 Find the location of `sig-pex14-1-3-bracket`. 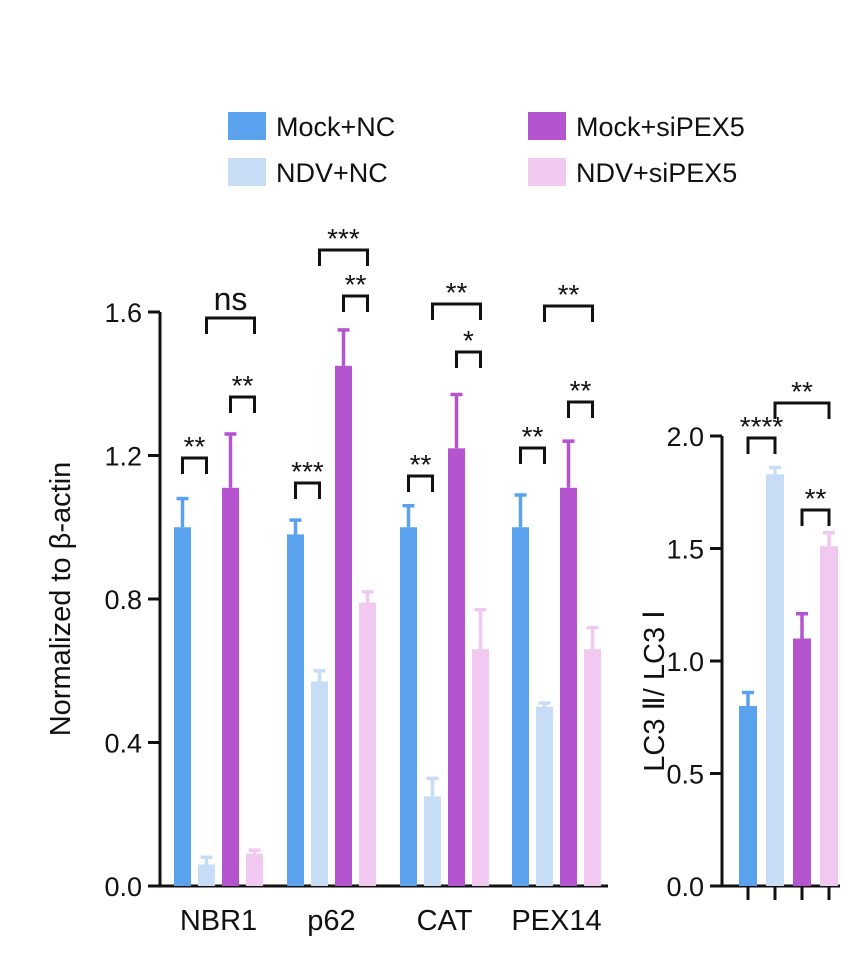

sig-pex14-1-3-bracket is located at coordinates (568, 313).